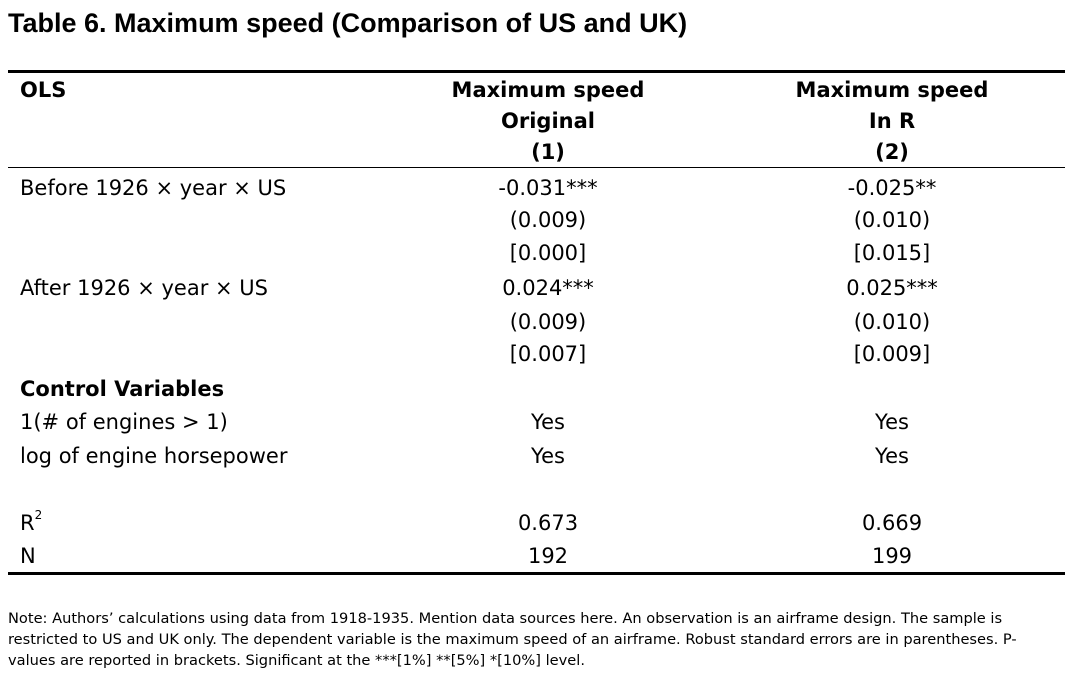 The height and width of the screenshot is (682, 1066). Describe the element at coordinates (892, 556) in the screenshot. I see `n-value-col2: 199` at that location.